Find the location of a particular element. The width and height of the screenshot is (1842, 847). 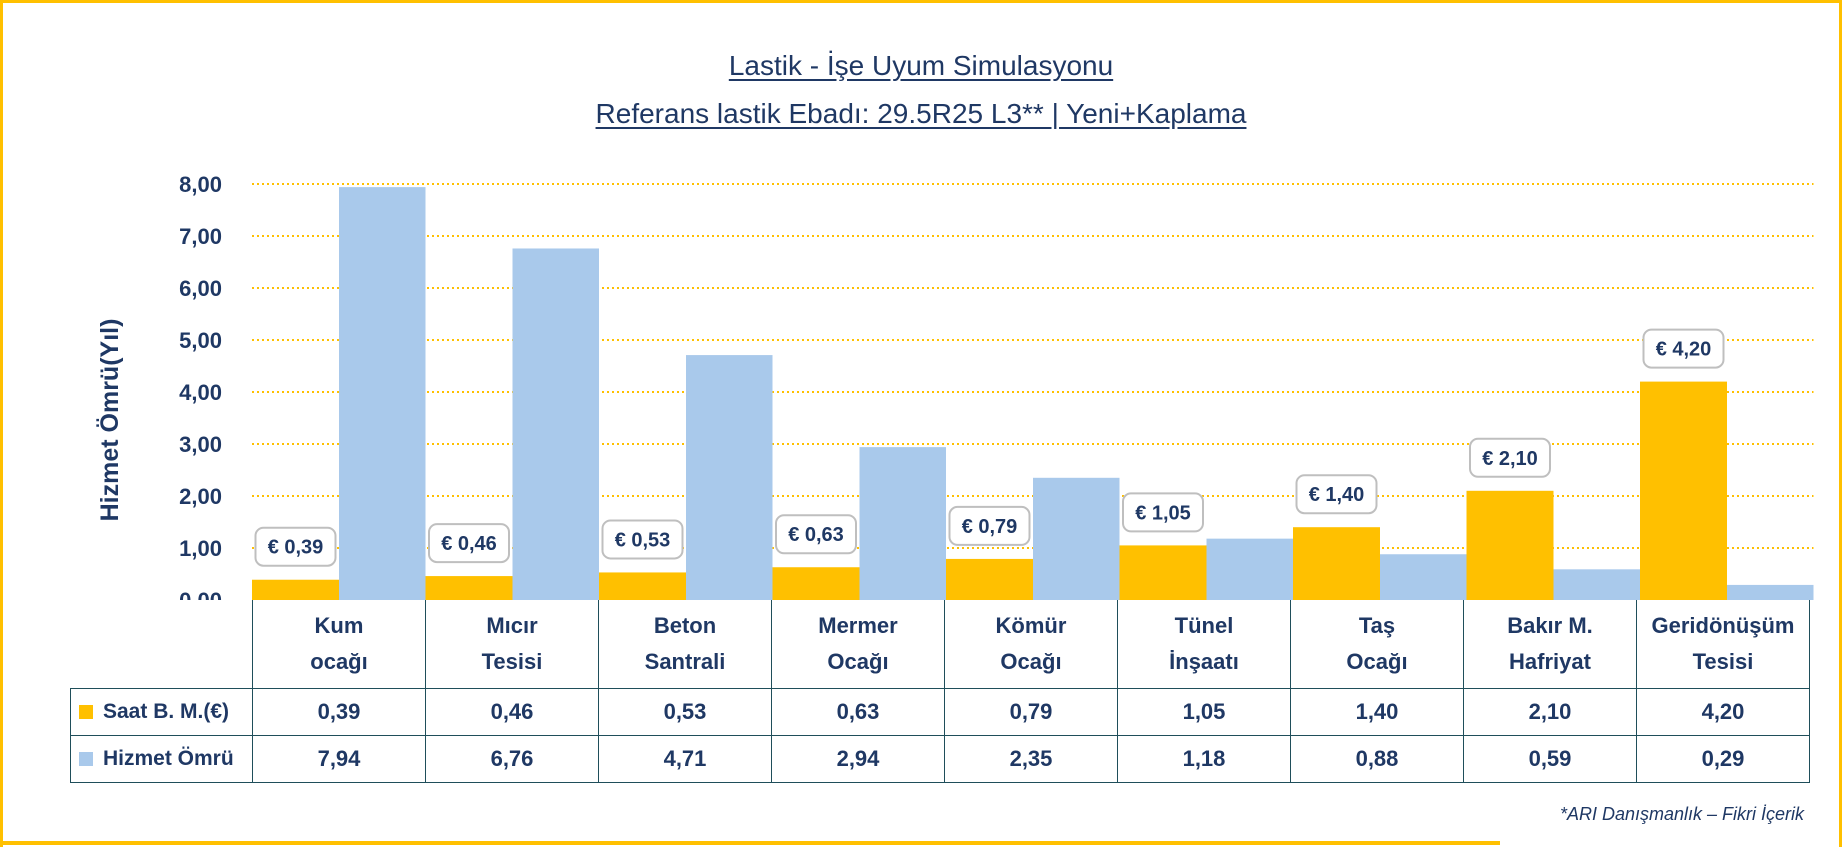

y-tick-label: 1,00 is located at coordinates (200, 548).